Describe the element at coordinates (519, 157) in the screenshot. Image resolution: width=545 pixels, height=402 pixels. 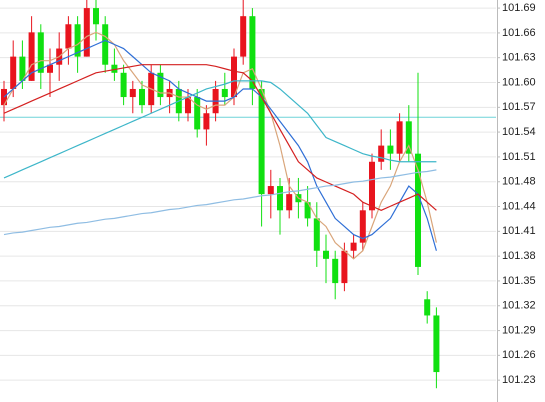
I see `y-tick-label: 101.51` at that location.